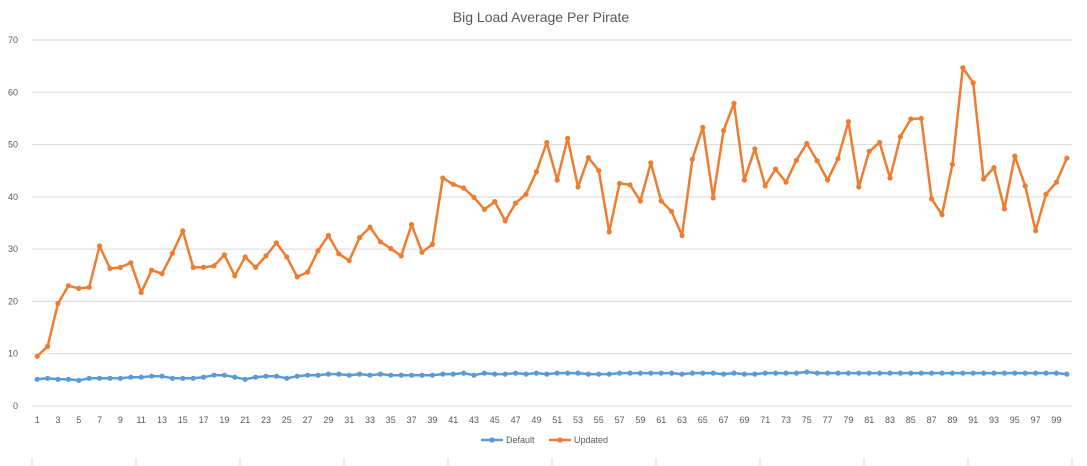 This screenshot has height=466, width=1087. What do you see at coordinates (560, 440) in the screenshot?
I see `legend-marker-updated` at bounding box center [560, 440].